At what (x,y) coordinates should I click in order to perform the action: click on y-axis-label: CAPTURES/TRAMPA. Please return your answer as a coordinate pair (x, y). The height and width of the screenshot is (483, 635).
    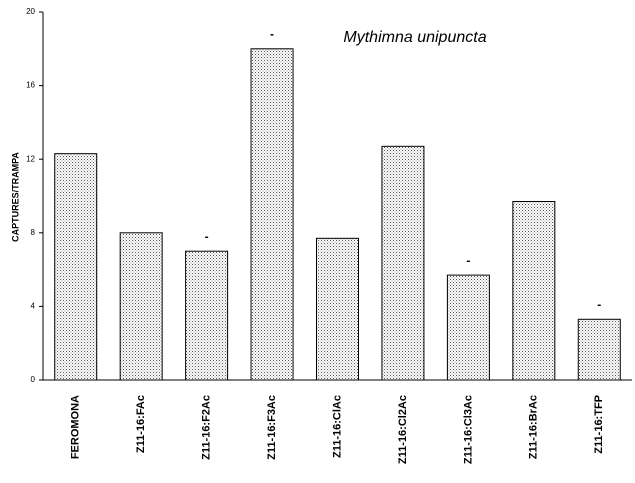
    Looking at the image, I should click on (15, 197).